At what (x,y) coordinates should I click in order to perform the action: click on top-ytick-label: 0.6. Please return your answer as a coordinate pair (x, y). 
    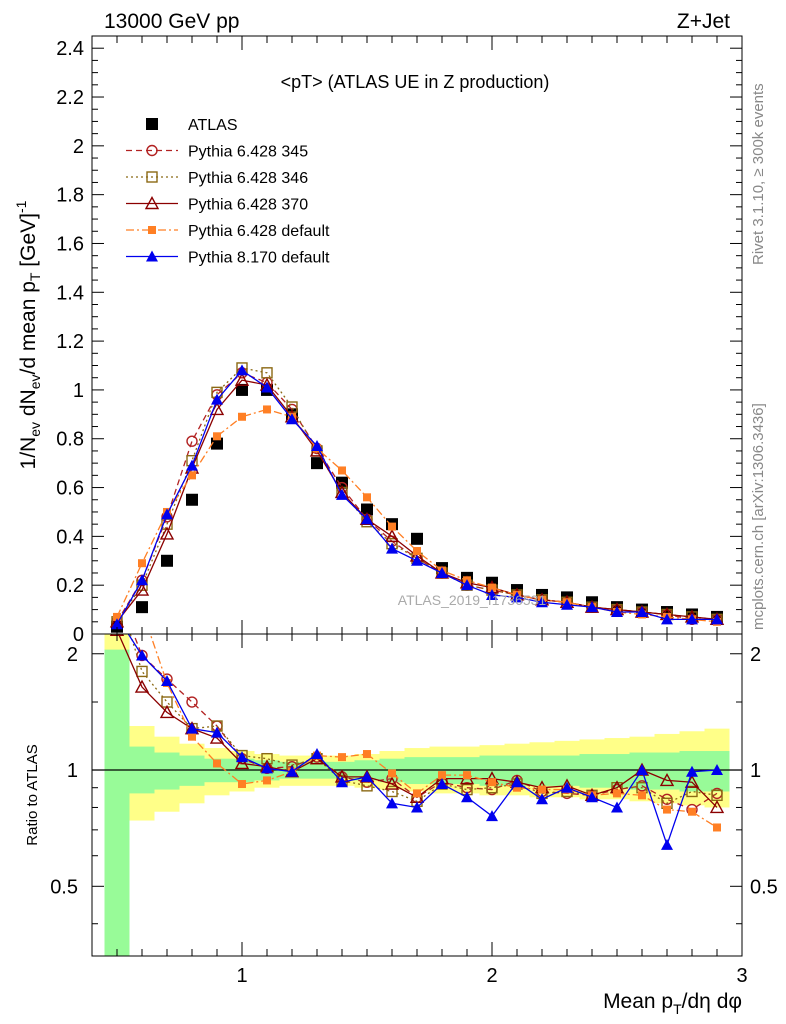
    Looking at the image, I should click on (70, 489).